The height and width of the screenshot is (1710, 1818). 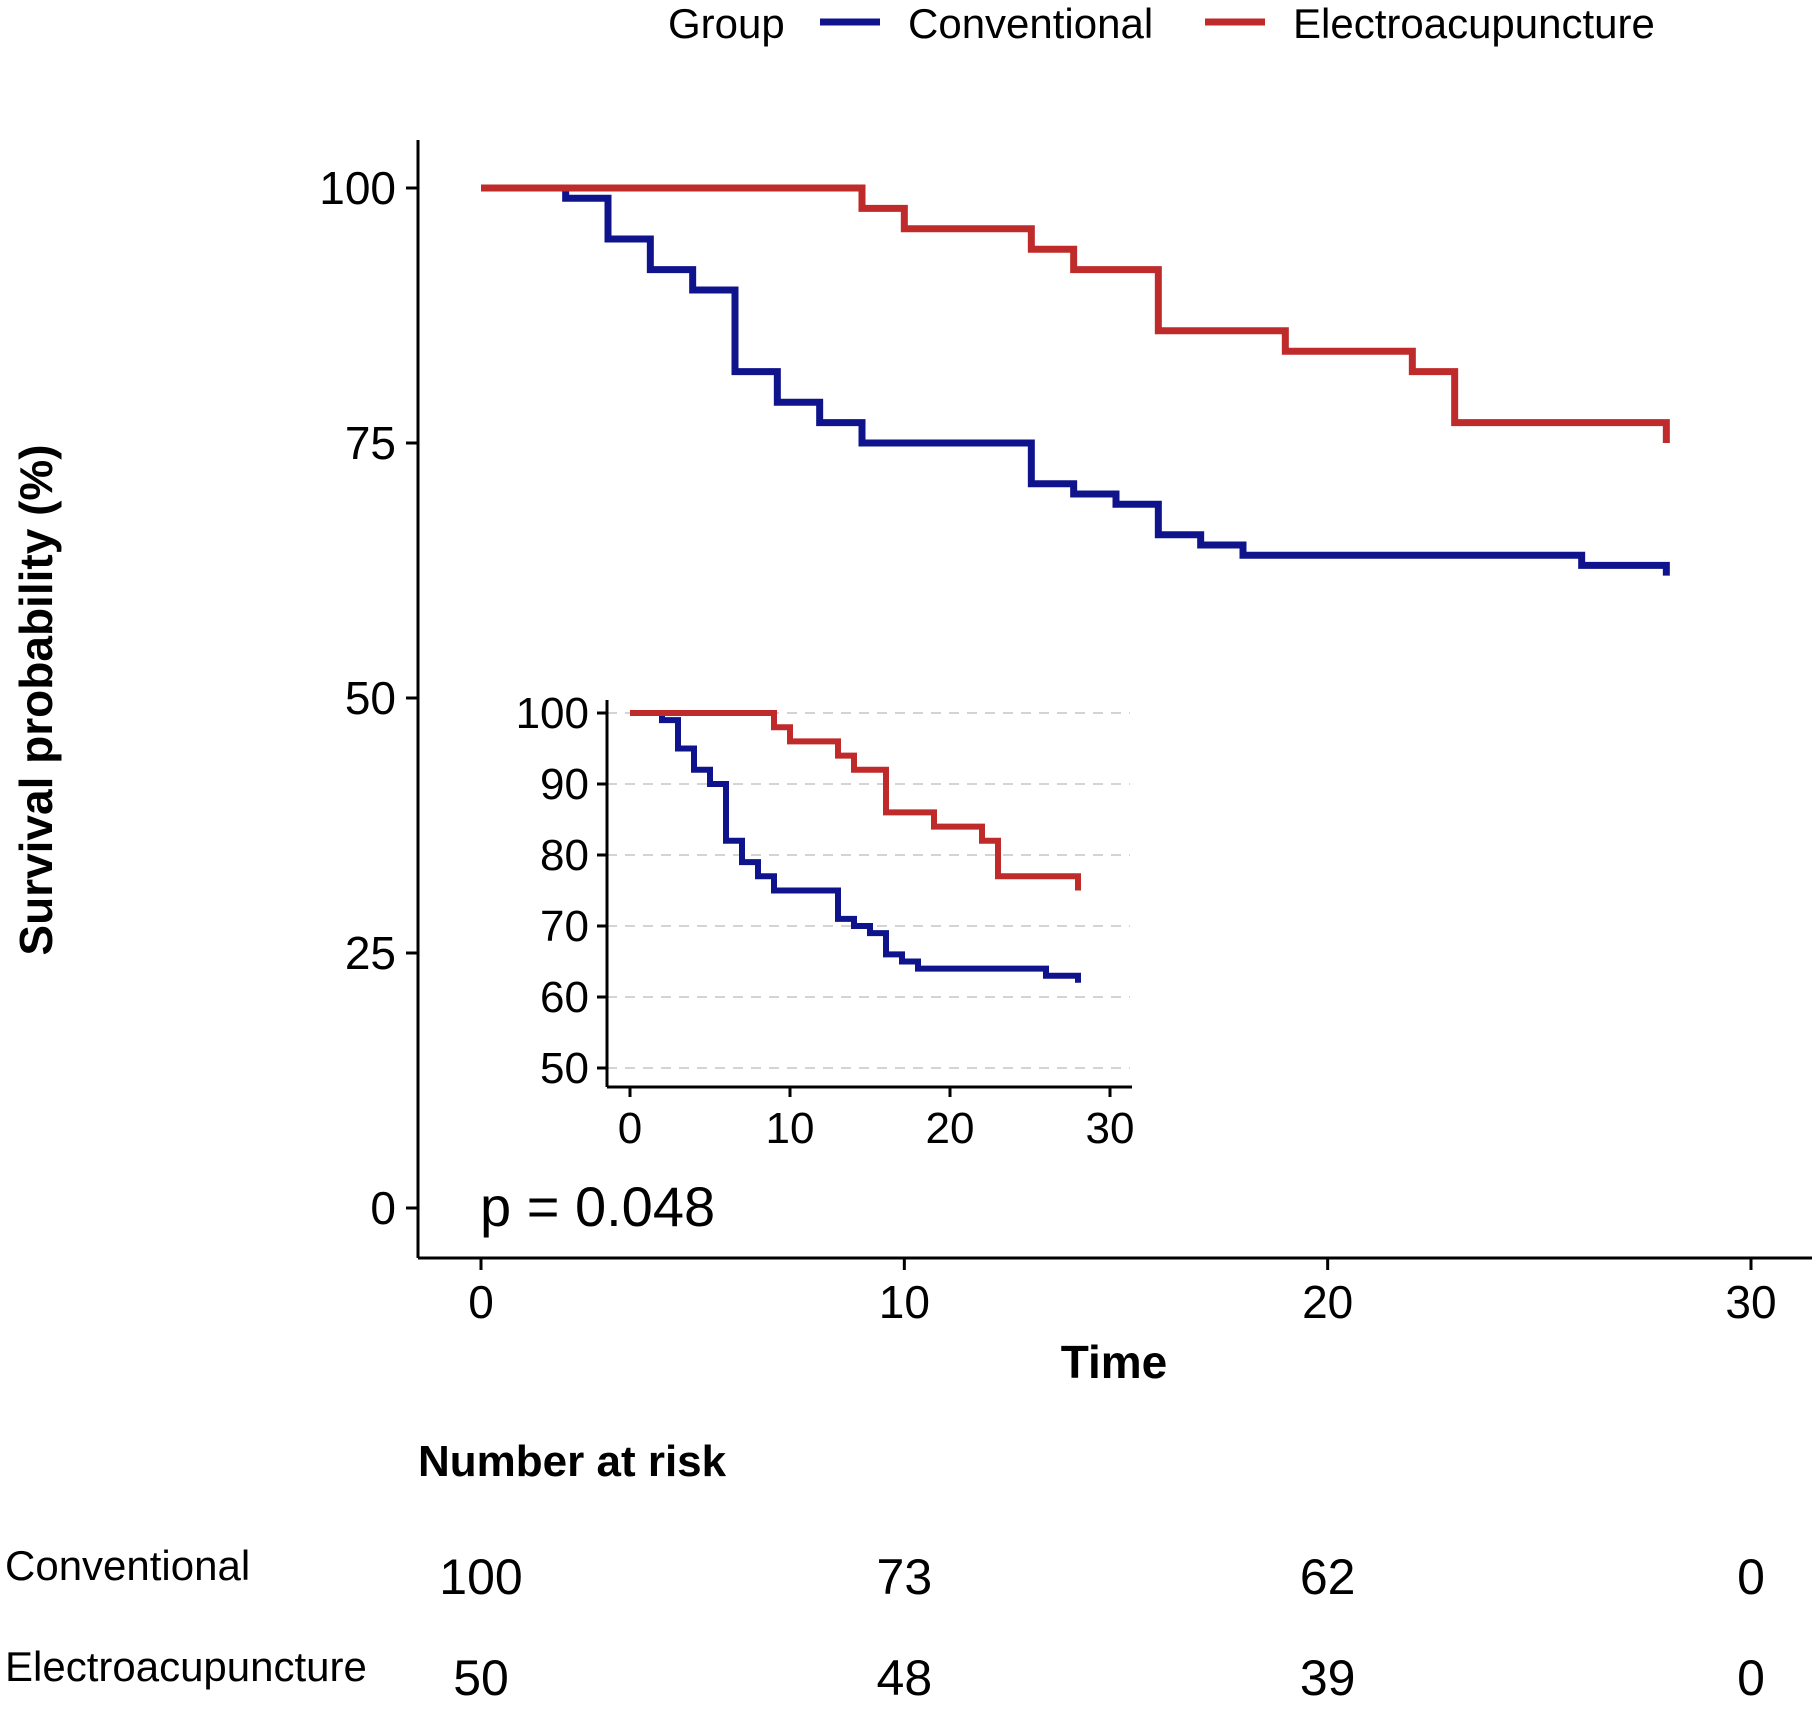 What do you see at coordinates (1327, 1302) in the screenshot?
I see `x-tick-label: 20` at bounding box center [1327, 1302].